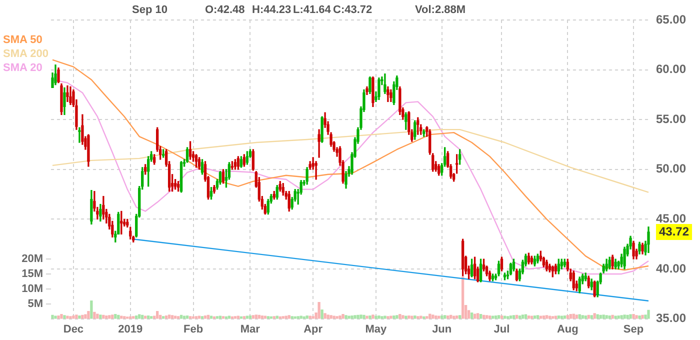  What do you see at coordinates (225, 10) in the screenshot?
I see `text: O:42.48` at bounding box center [225, 10].